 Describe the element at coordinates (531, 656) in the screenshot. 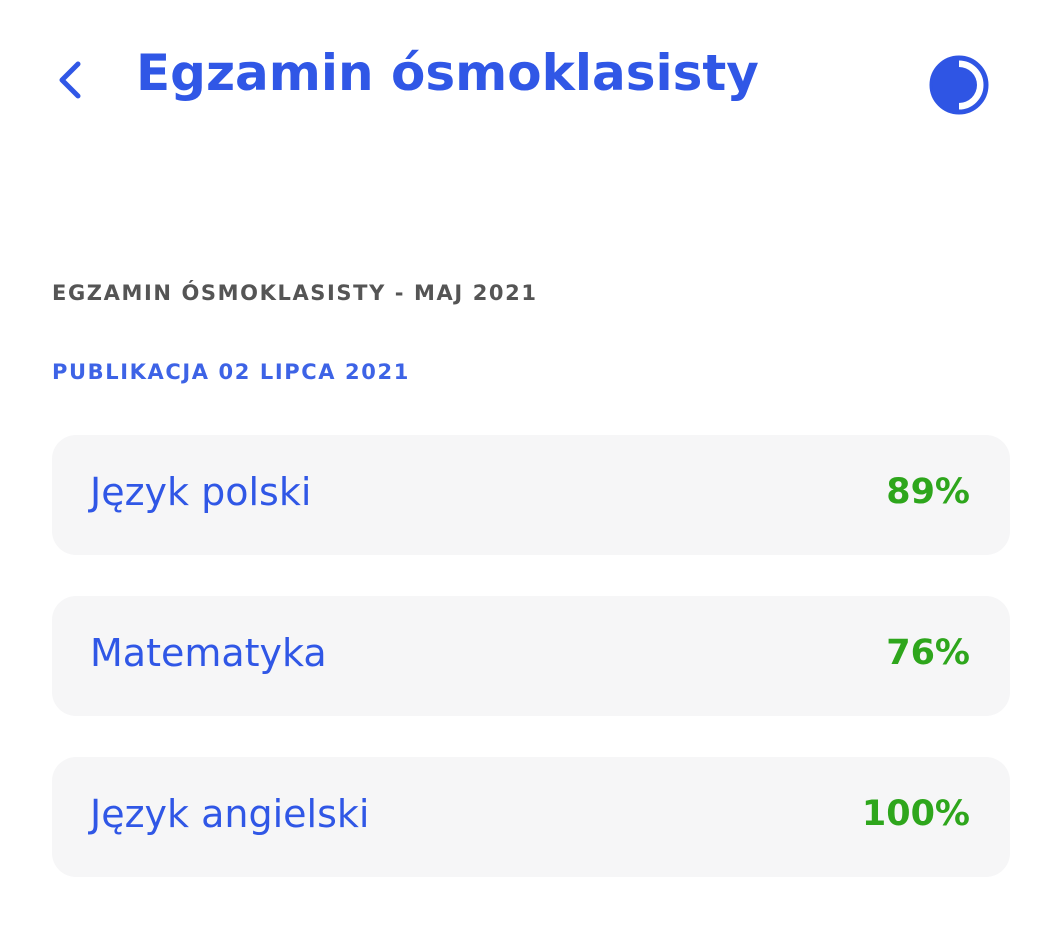

I see `result-card: Matematyka 76%` at that location.